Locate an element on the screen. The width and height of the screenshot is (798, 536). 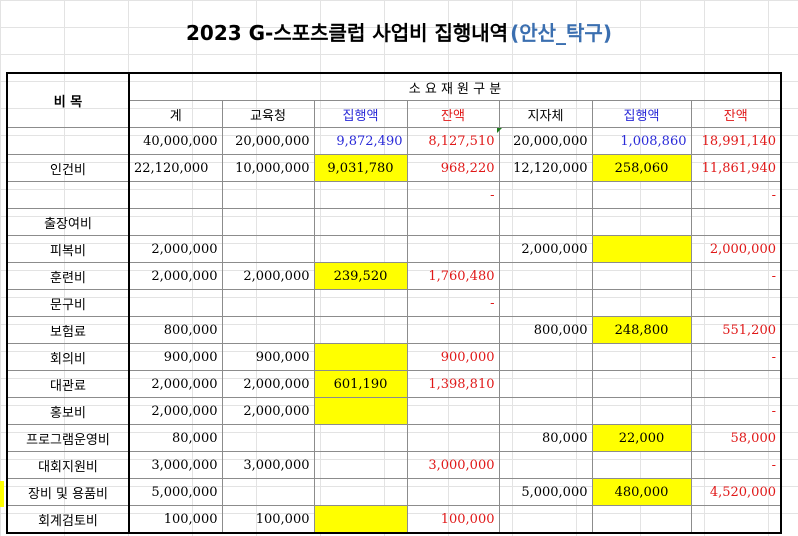
totals-cell: 40,000,000 is located at coordinates (175, 141).